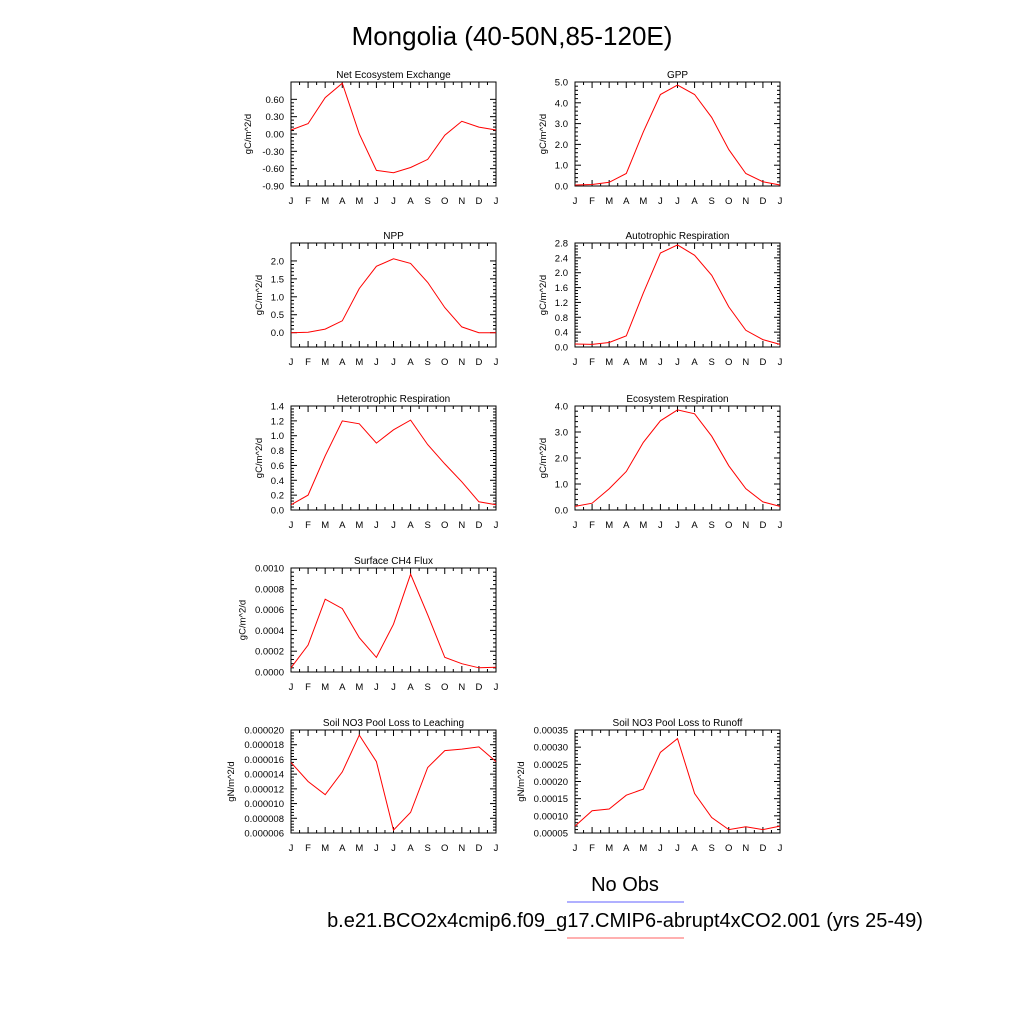 This screenshot has height=1024, width=1024. Describe the element at coordinates (561, 303) in the screenshot. I see `y-tick-label: 1.2` at that location.